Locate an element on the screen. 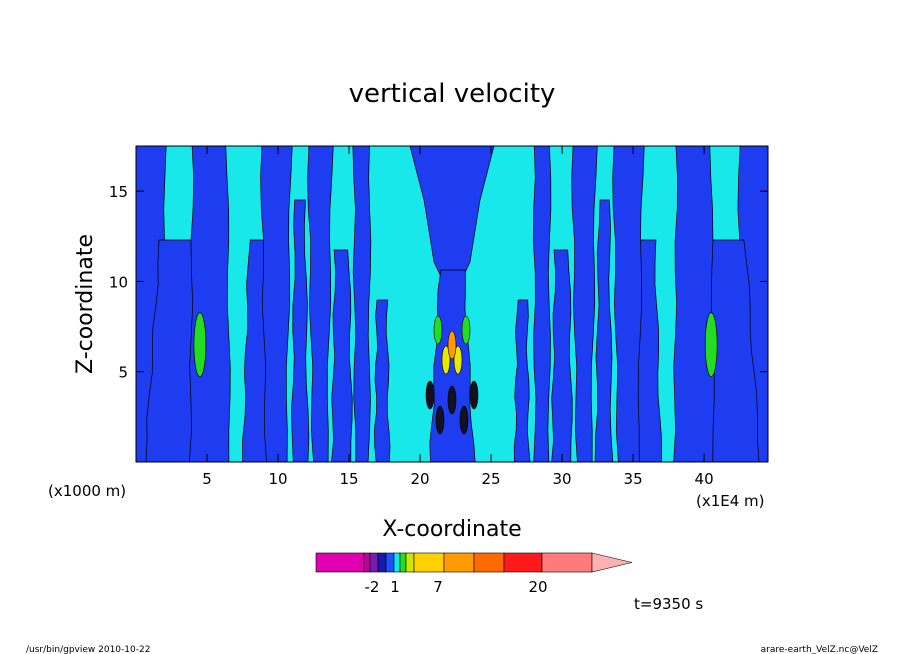  chart-title: vertical velocity is located at coordinates (452, 94).